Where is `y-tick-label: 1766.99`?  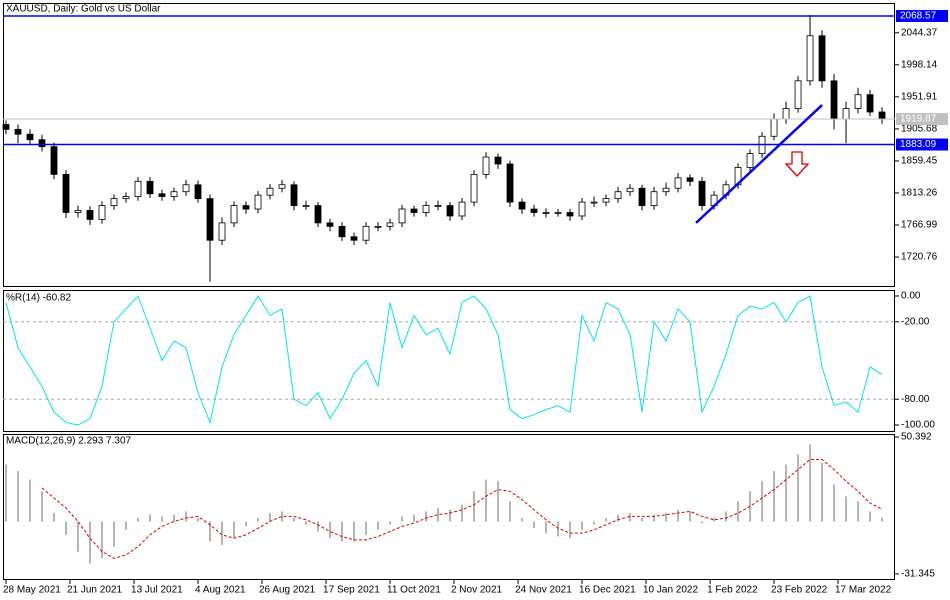
y-tick-label: 1766.99 is located at coordinates (919, 225).